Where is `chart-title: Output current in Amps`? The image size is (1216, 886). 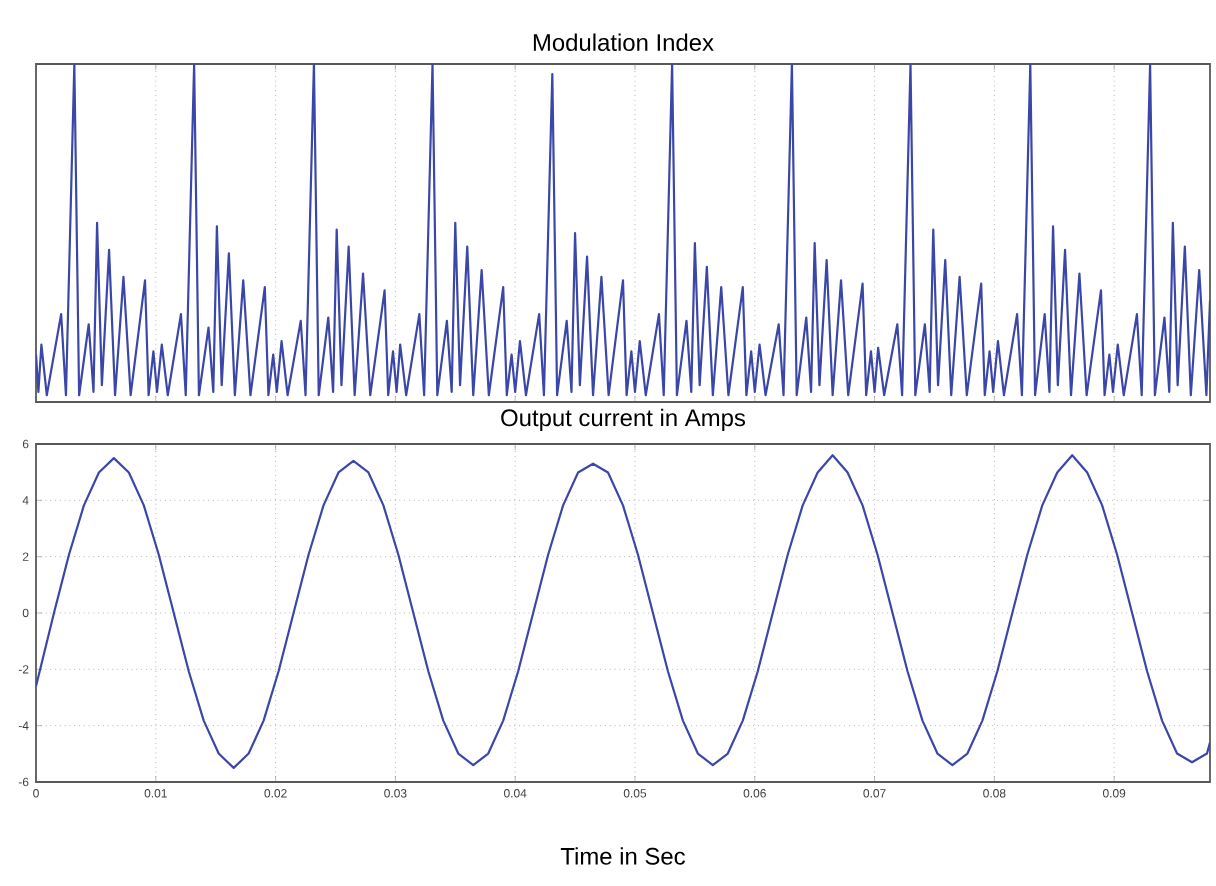
chart-title: Output current in Amps is located at coordinates (623, 420).